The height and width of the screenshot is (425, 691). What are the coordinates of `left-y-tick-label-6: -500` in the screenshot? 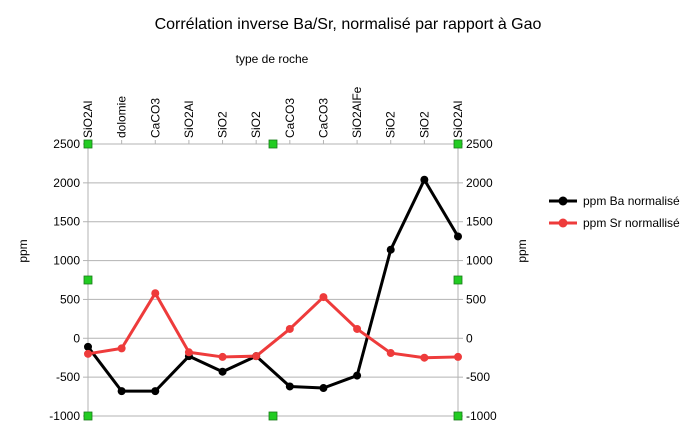 It's located at (68, 377).